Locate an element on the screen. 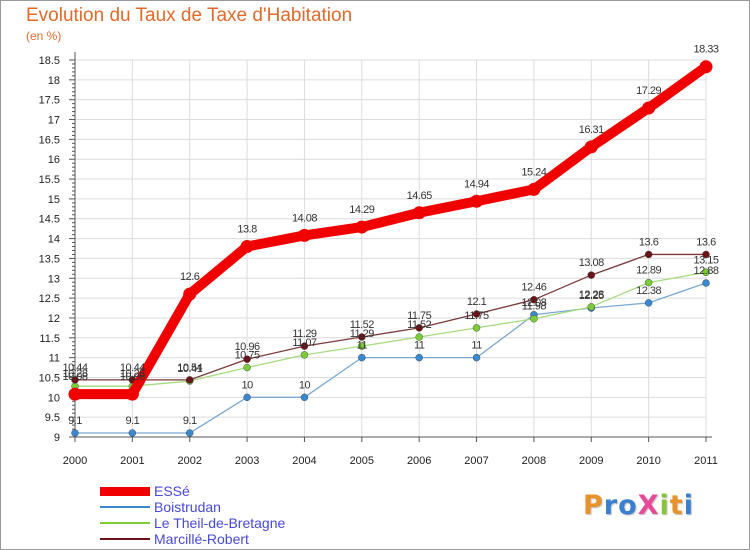  x-tick-label: 2010 is located at coordinates (648, 461).